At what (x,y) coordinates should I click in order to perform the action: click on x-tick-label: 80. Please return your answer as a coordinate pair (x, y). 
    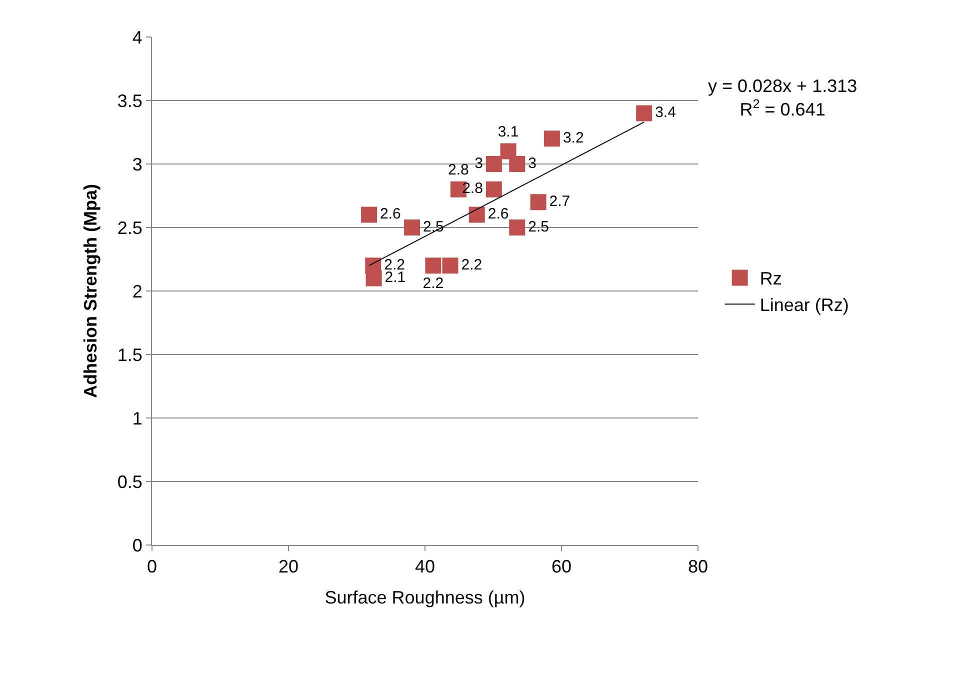
    Looking at the image, I should click on (698, 566).